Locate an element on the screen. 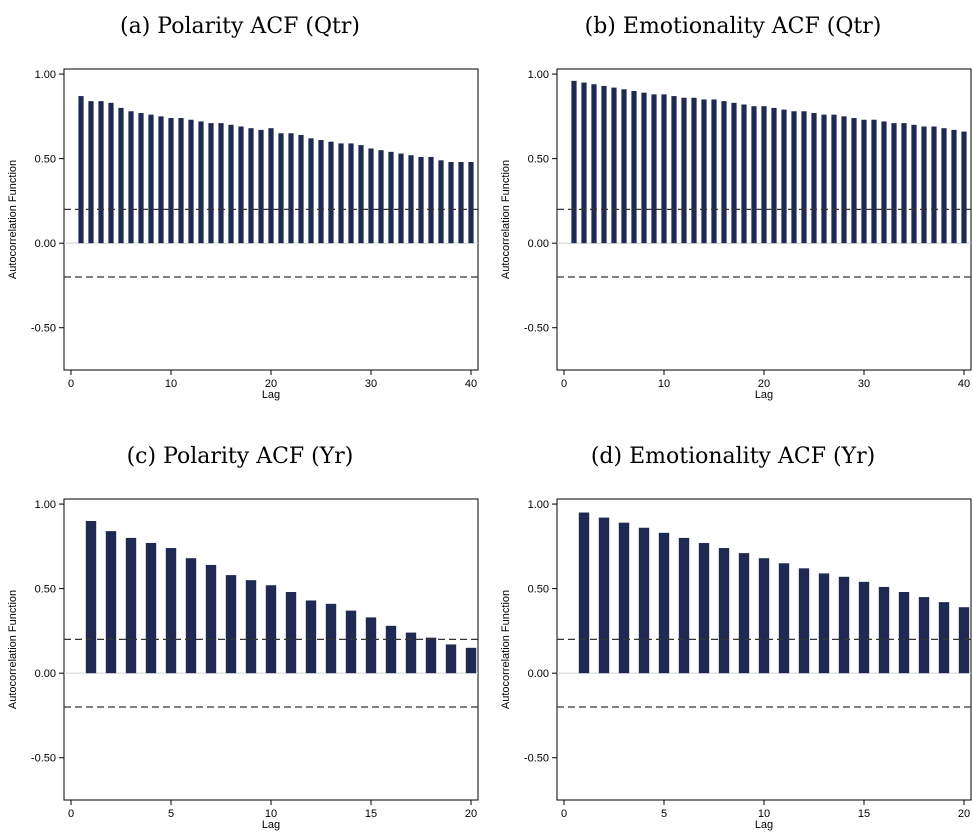 The height and width of the screenshot is (840, 973). chart-title: (b) Emotionality ACF (Qtr) is located at coordinates (733, 26).